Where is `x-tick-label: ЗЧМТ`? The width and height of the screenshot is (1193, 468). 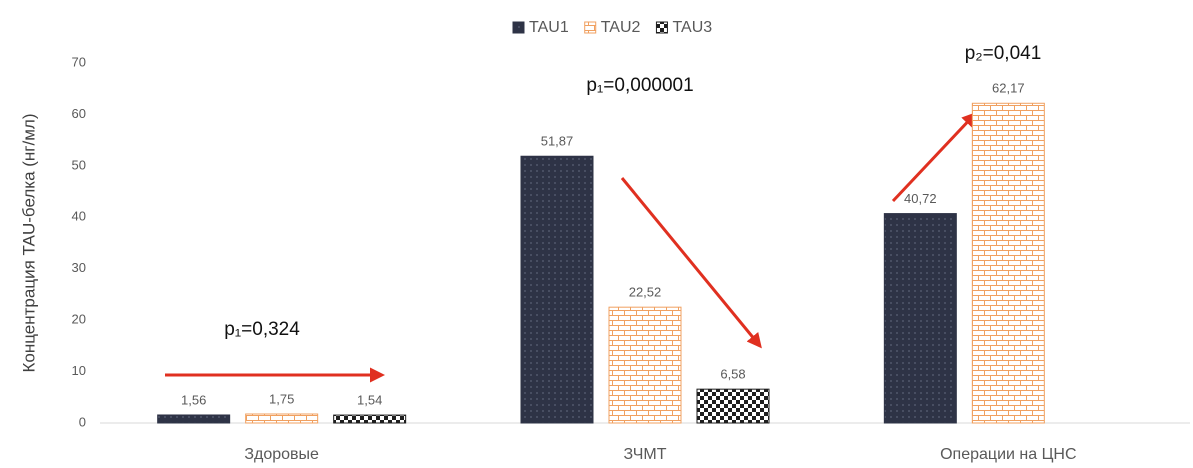 x-tick-label: ЗЧМТ is located at coordinates (644, 454).